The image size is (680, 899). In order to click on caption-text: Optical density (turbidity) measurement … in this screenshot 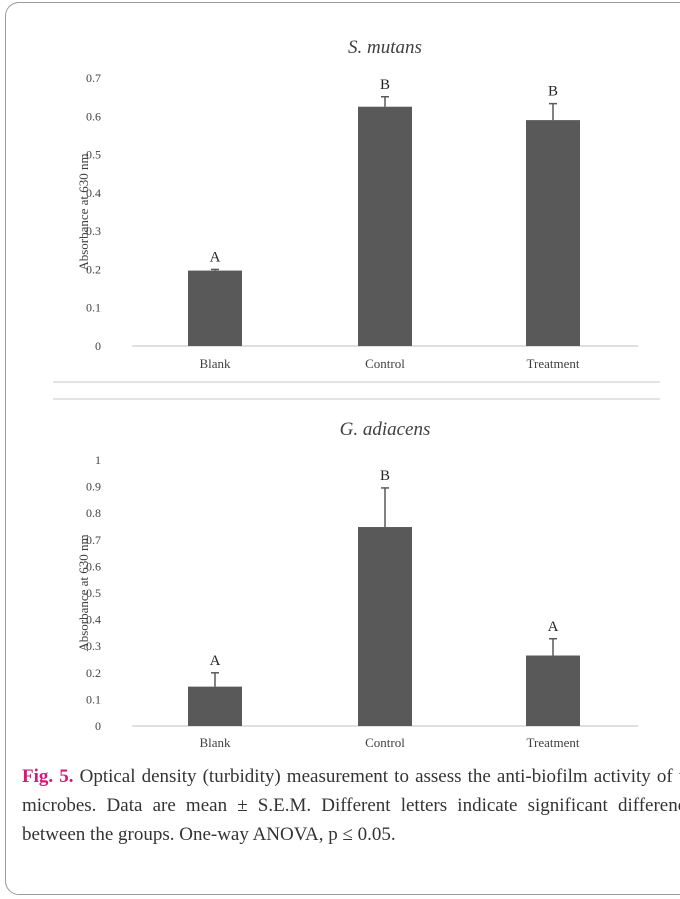, I will do `click(351, 805)`.